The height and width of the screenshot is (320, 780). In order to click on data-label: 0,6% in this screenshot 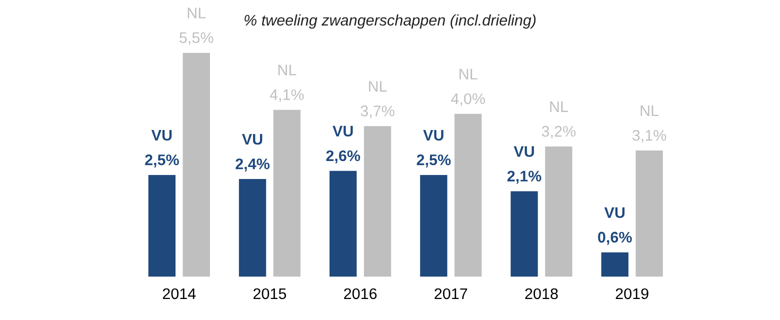, I will do `click(615, 238)`.